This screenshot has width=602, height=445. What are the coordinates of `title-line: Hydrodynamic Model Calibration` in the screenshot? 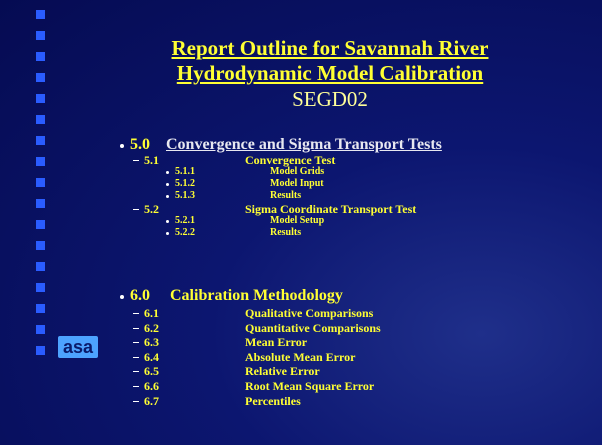 It's located at (330, 73).